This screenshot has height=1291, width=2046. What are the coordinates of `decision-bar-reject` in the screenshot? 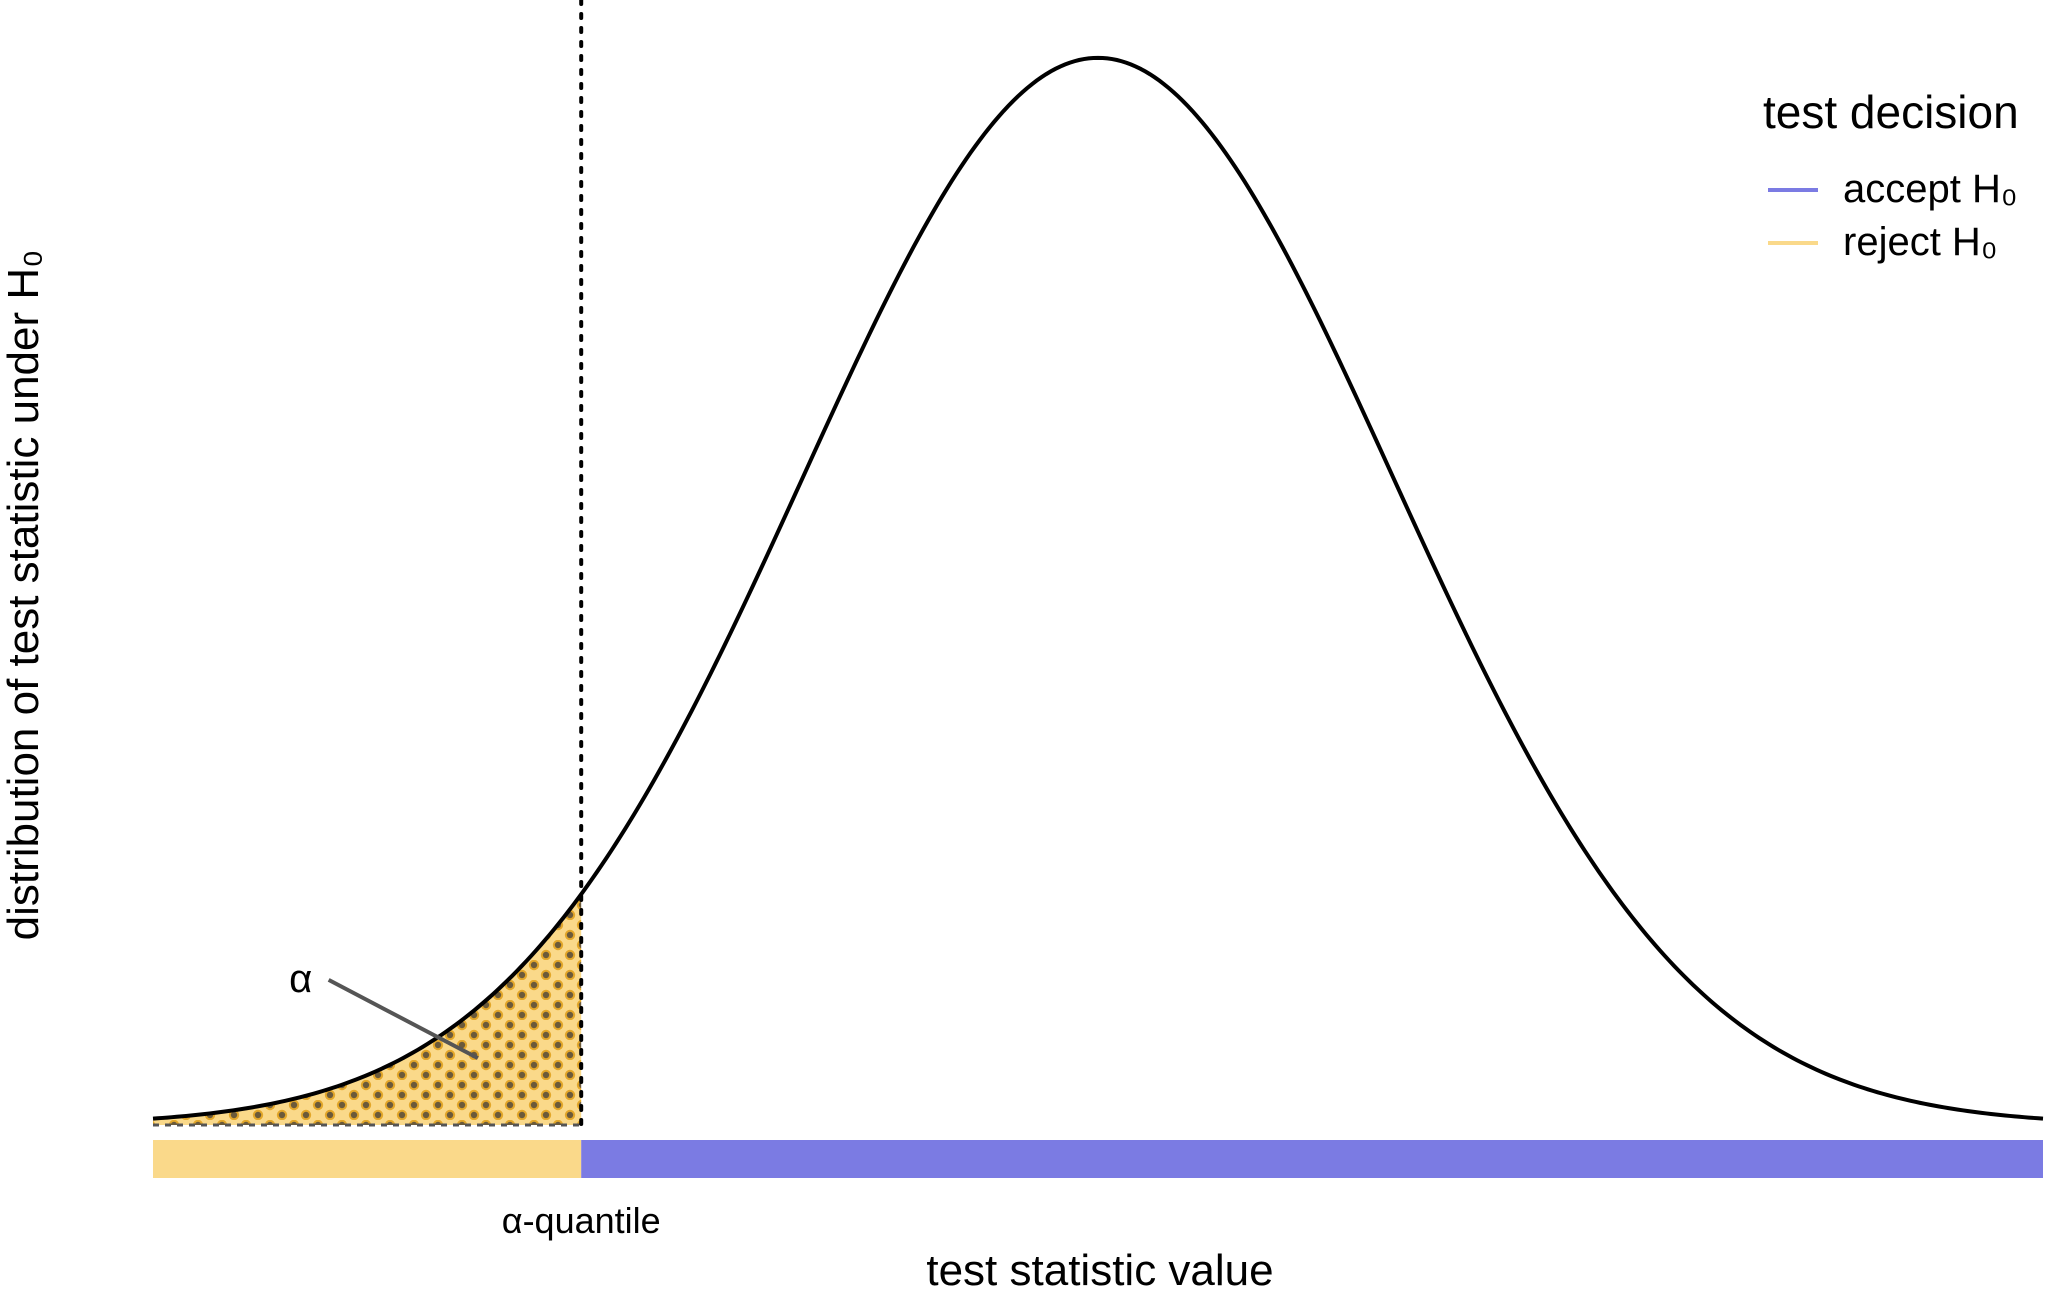 It's located at (367, 1159).